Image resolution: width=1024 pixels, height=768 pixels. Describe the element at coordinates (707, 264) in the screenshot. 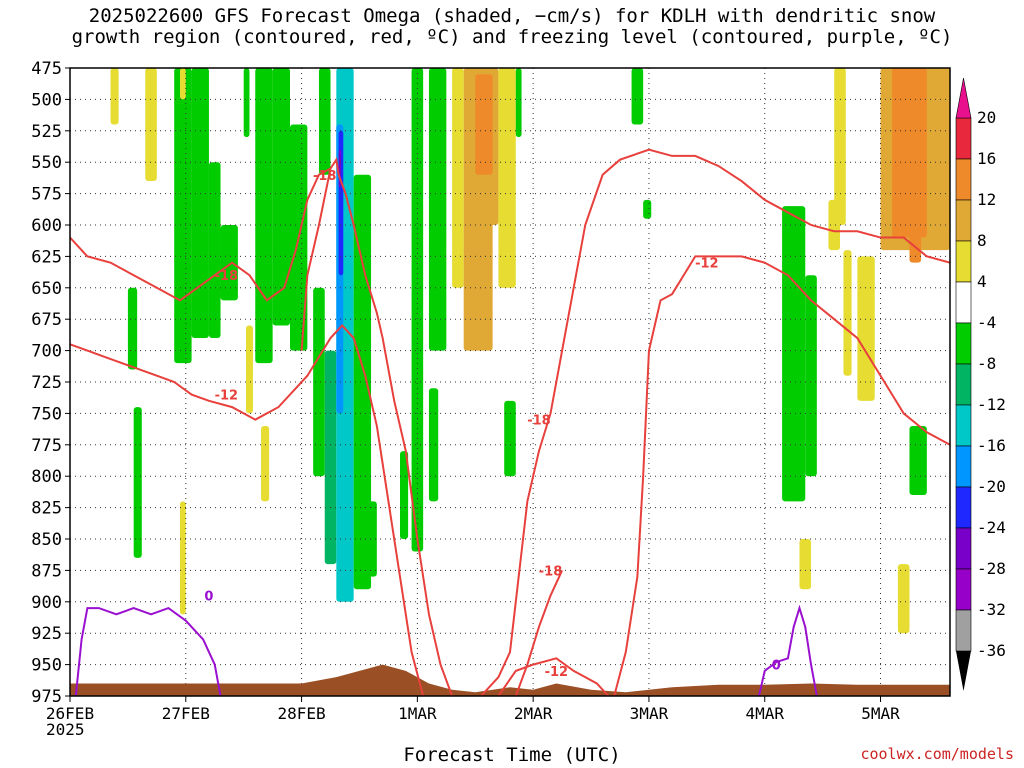

I see `dsg-contour-label-4: -12` at that location.